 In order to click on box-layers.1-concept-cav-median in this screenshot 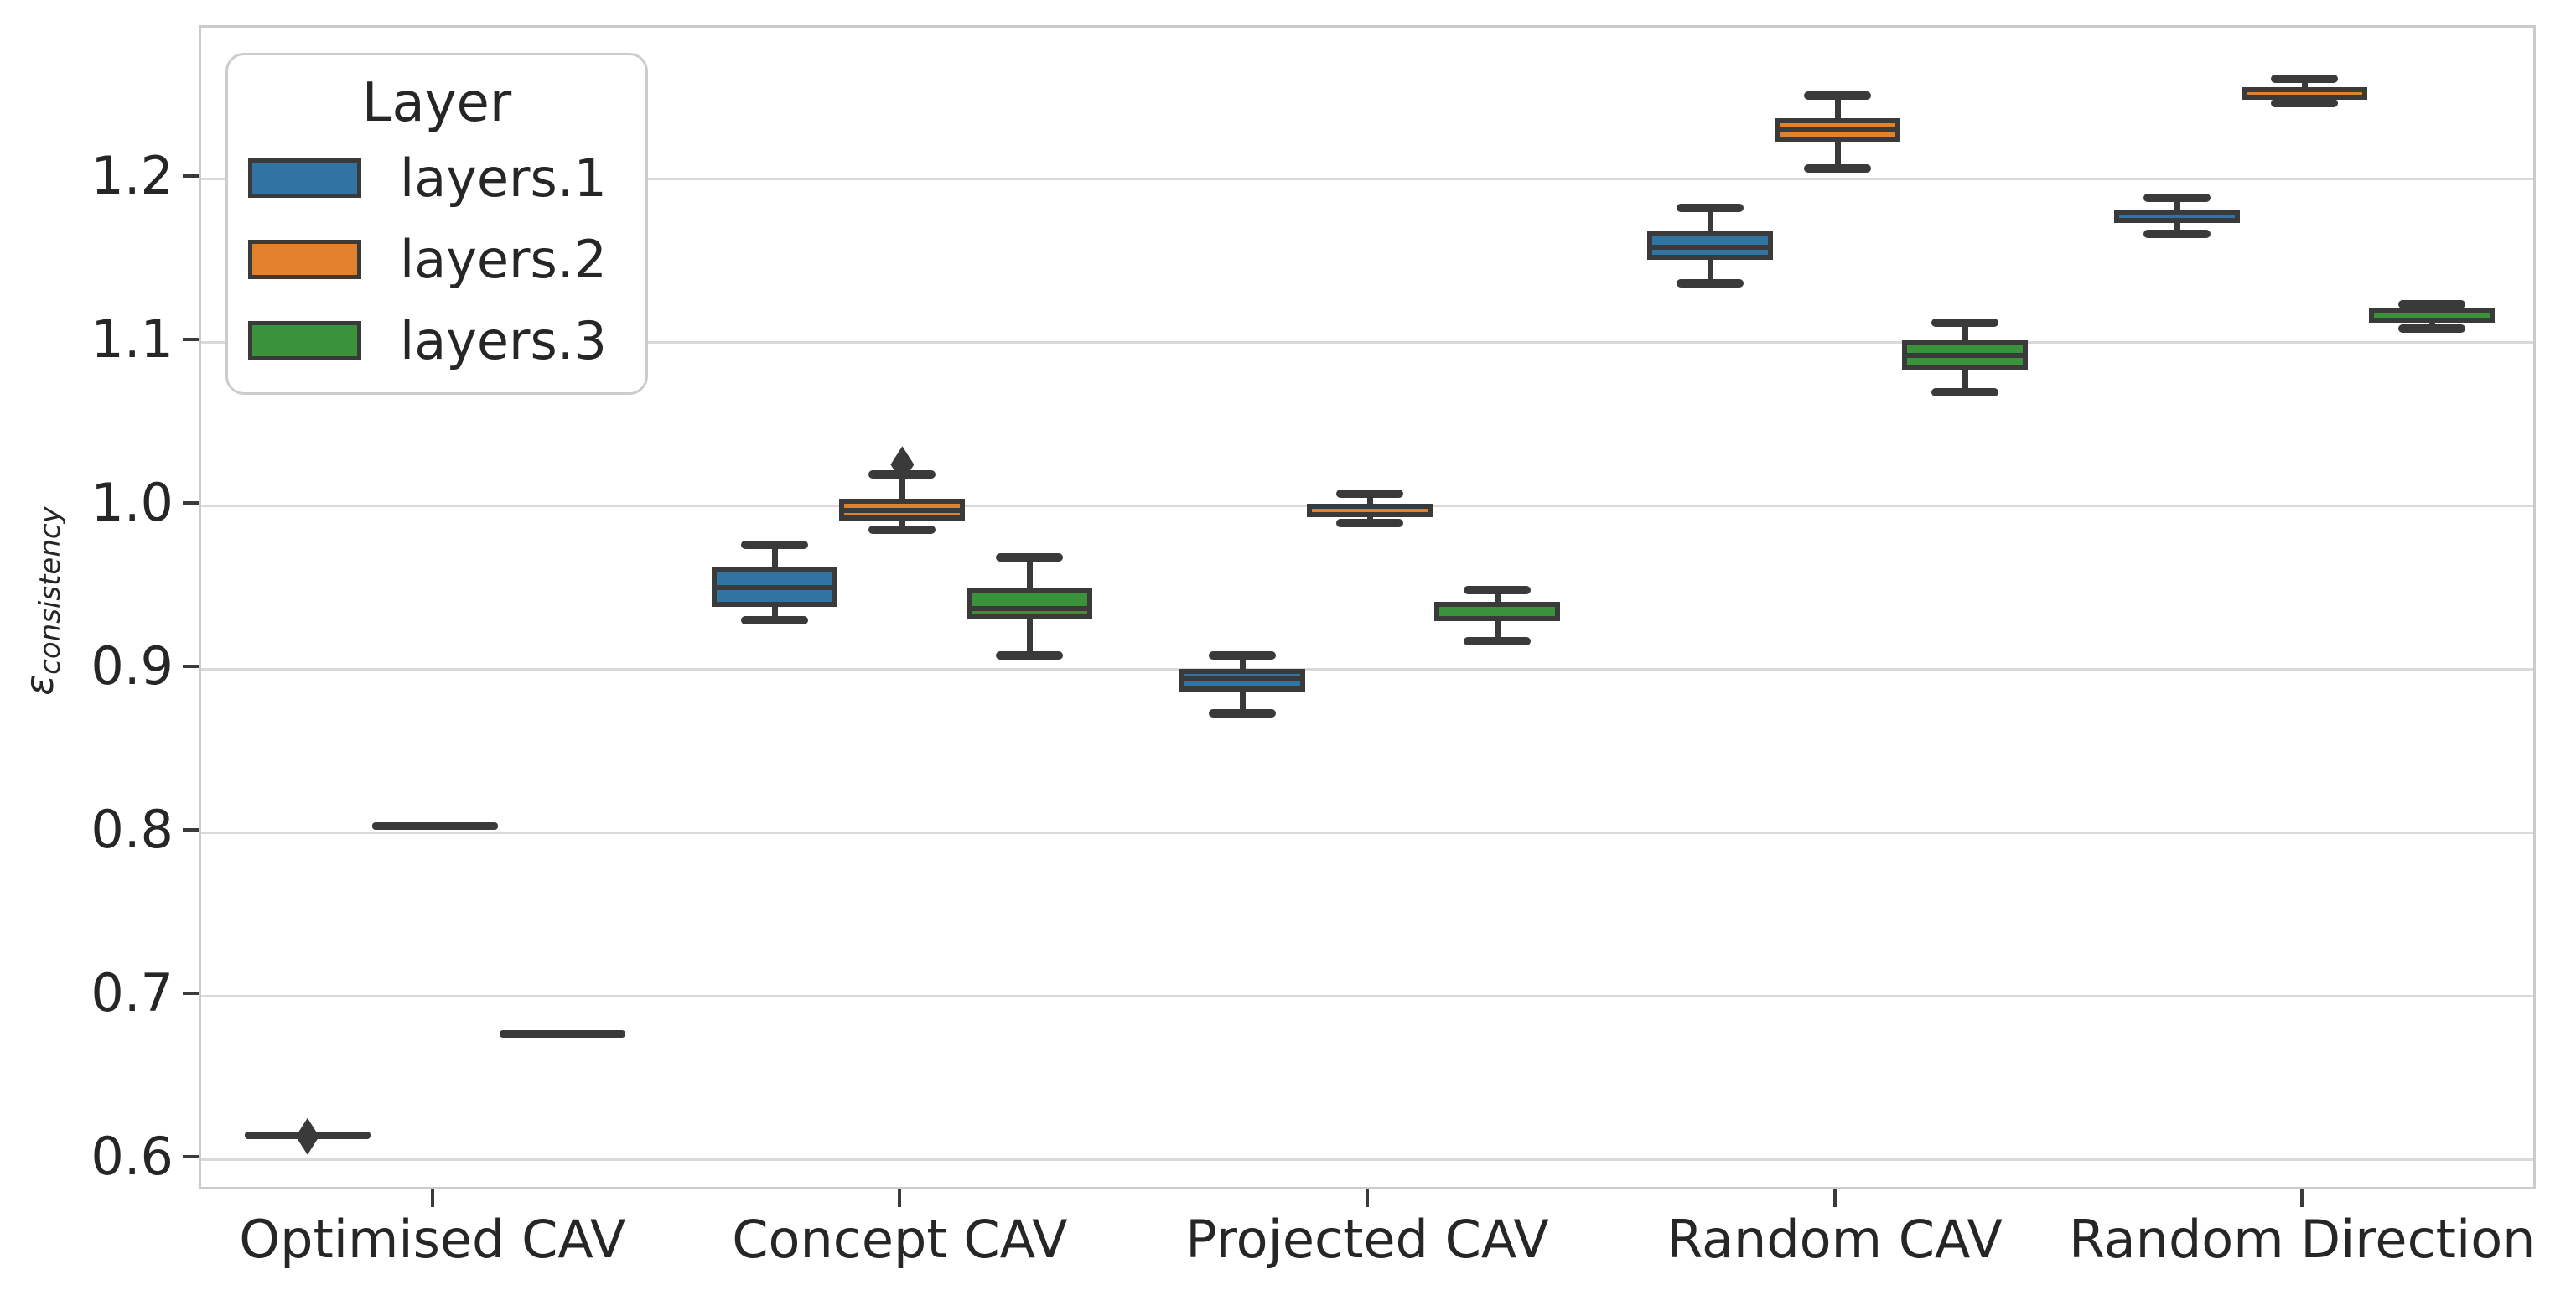, I will do `click(775, 587)`.